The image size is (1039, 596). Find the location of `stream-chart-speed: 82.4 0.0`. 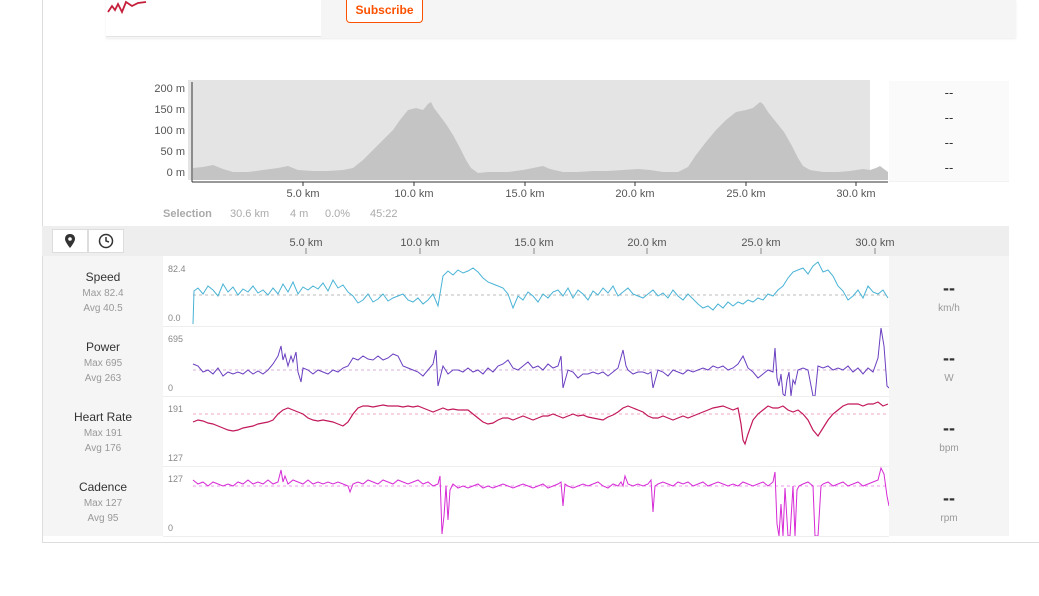

stream-chart-speed: 82.4 0.0 is located at coordinates (526, 291).